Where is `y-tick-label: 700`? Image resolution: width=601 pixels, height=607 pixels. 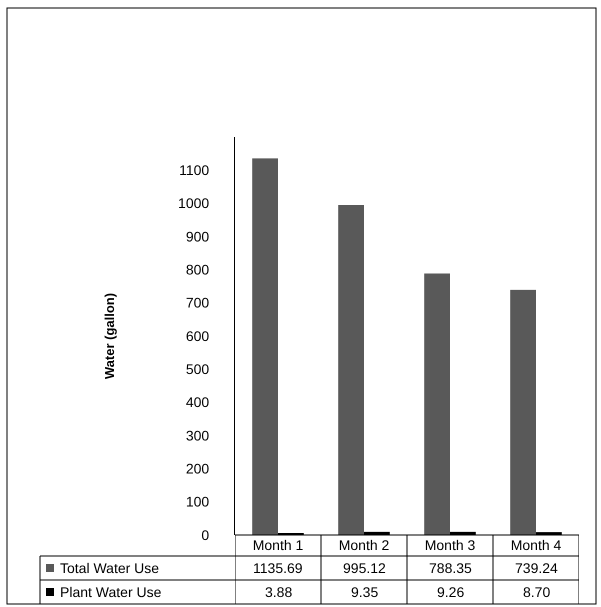
y-tick-label: 700 is located at coordinates (198, 302).